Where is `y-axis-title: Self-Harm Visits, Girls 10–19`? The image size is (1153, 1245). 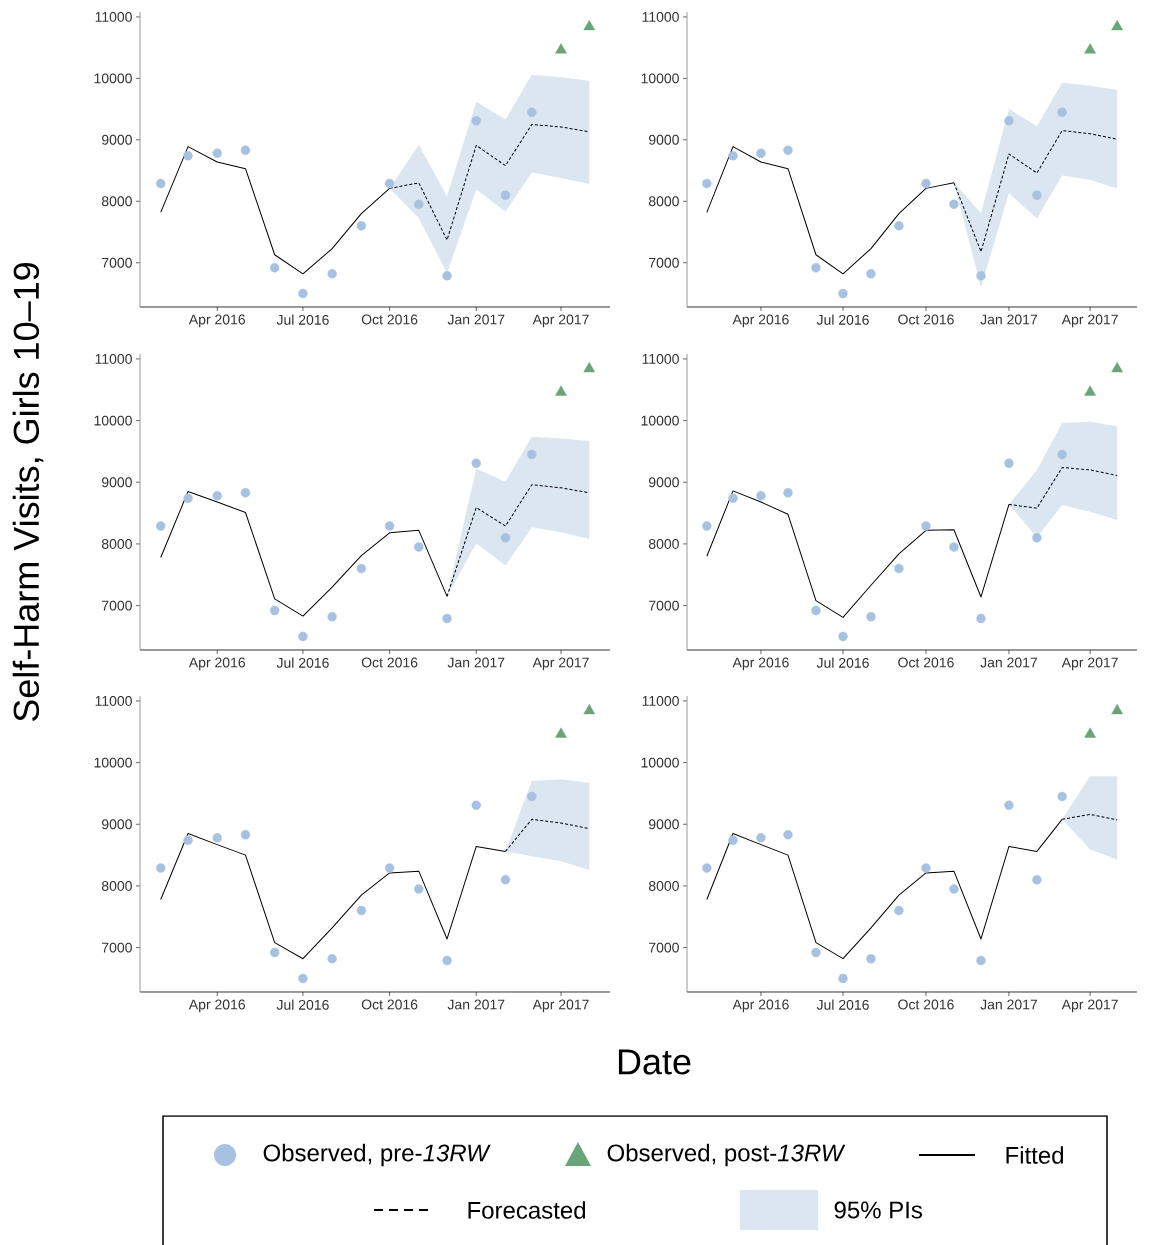 y-axis-title: Self-Harm Visits, Girls 10–19 is located at coordinates (28, 492).